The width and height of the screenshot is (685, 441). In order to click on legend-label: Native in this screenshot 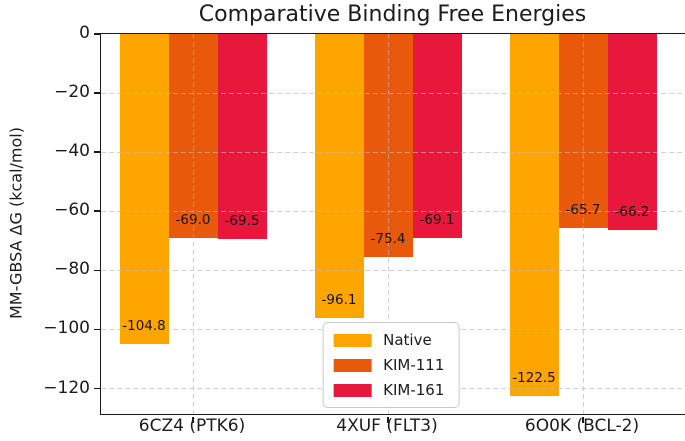, I will do `click(407, 340)`.